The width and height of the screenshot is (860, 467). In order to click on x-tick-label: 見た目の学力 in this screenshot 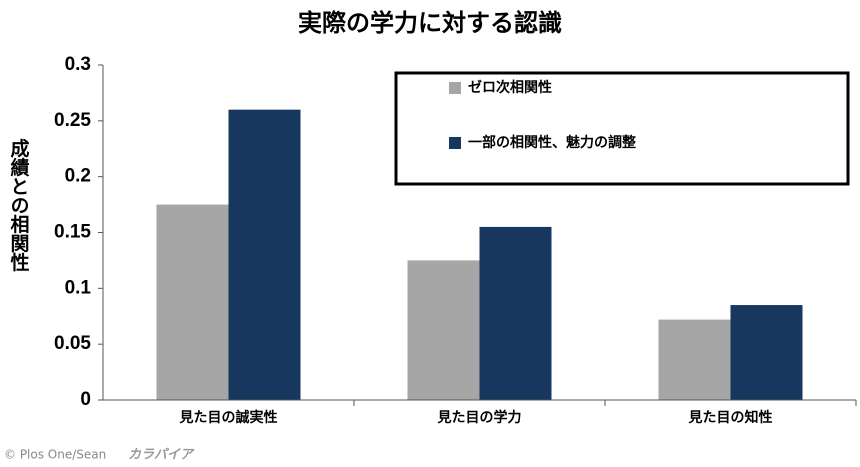, I will do `click(479, 417)`.